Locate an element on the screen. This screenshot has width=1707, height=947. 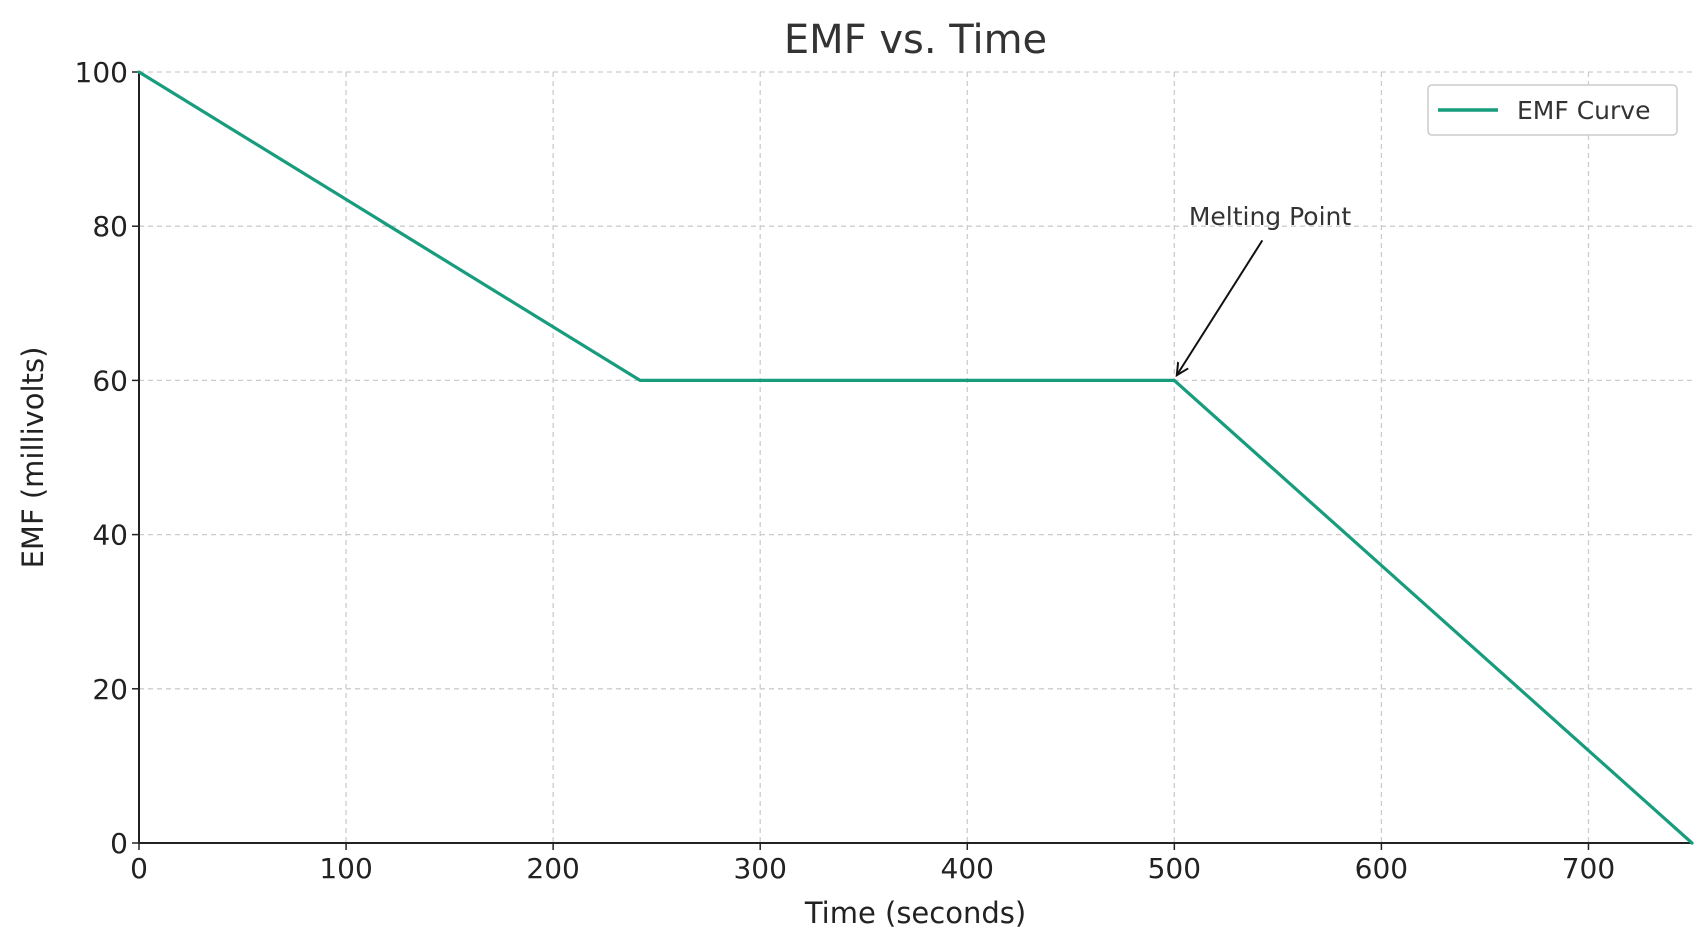
x-tick-label: 200 is located at coordinates (552, 868).